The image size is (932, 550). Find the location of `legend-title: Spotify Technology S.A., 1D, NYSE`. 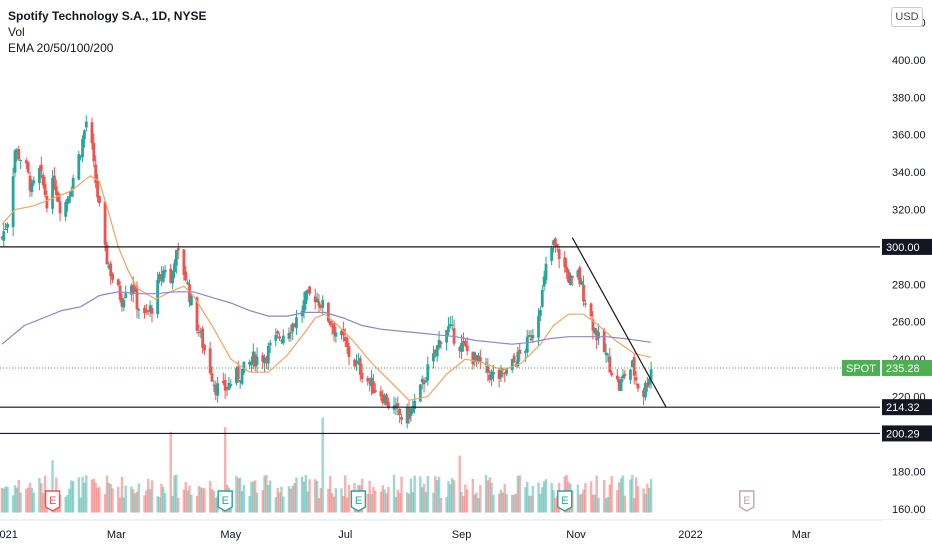

legend-title: Spotify Technology S.A., 1D, NYSE is located at coordinates (107, 16).